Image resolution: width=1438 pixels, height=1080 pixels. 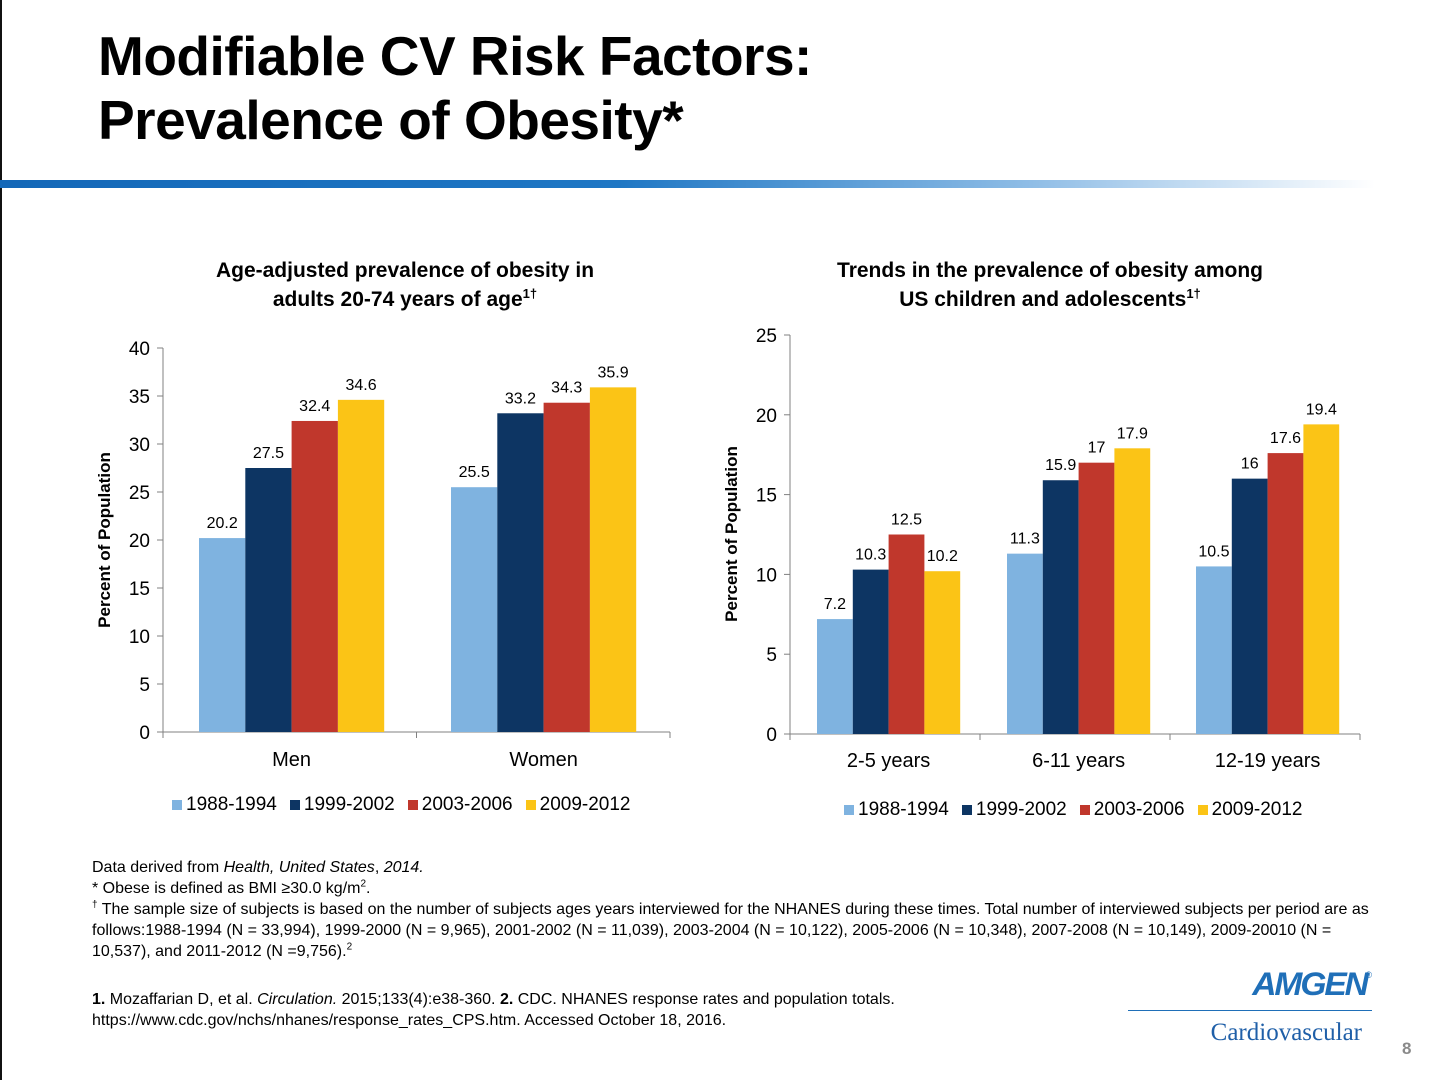 I want to click on children-data-label-6-11-years-1999-2002: 15.9, so click(x=1060, y=465).